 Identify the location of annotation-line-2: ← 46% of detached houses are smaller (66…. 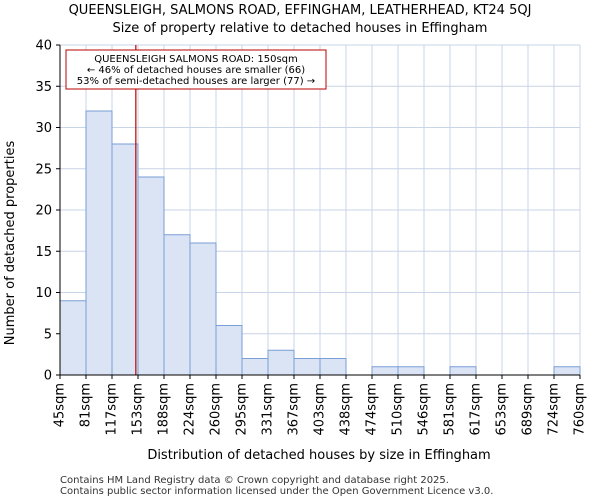
(196, 70).